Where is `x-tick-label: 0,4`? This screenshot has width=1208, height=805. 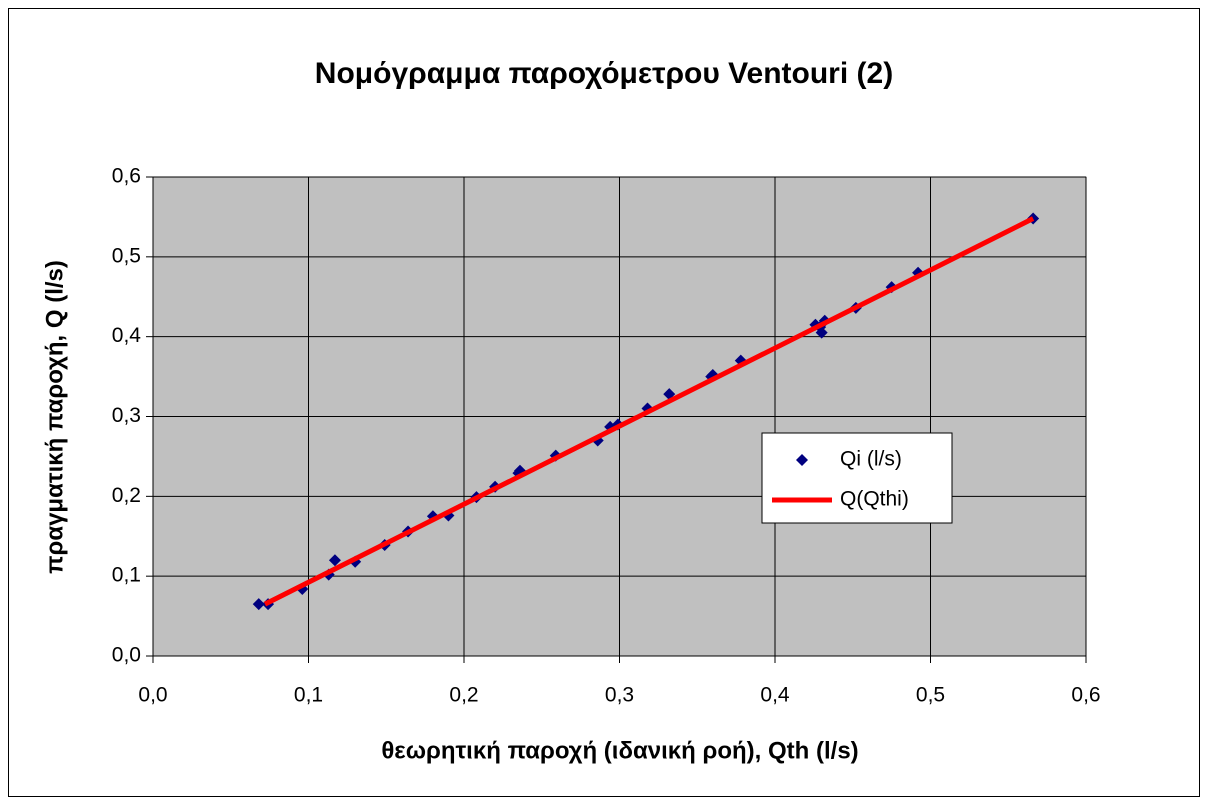
x-tick-label: 0,4 is located at coordinates (775, 695).